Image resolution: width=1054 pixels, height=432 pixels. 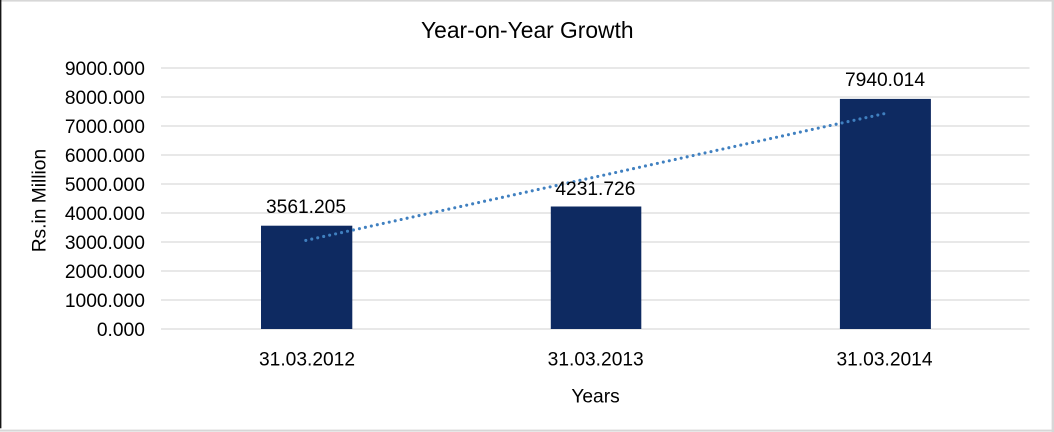 I want to click on svg-text: 4231.726, so click(x=595, y=189).